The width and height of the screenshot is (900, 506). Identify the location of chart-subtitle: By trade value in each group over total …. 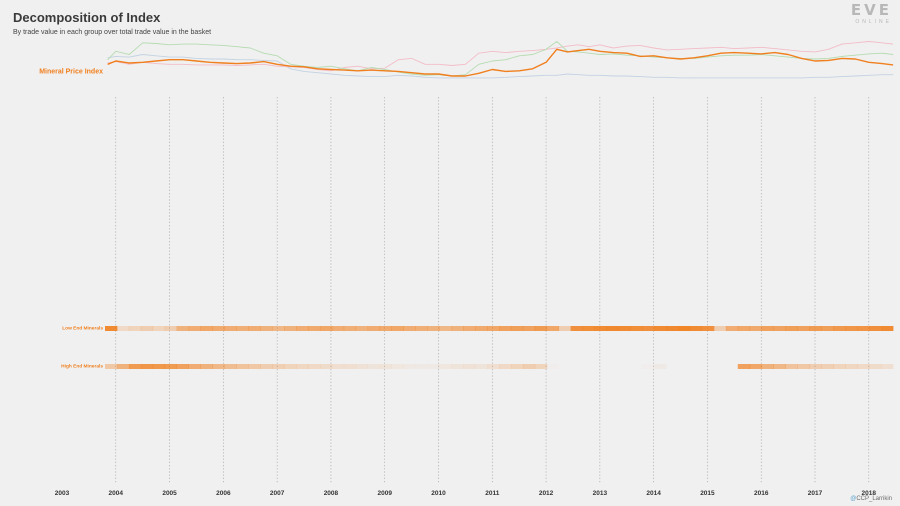
(112, 32).